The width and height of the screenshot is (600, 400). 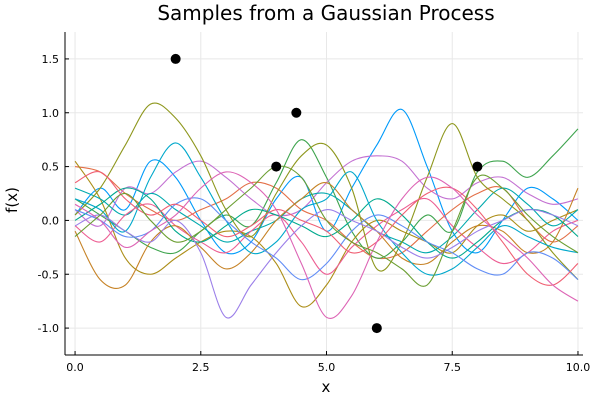 What do you see at coordinates (12, 200) in the screenshot?
I see `y-axis-label: f(x)` at bounding box center [12, 200].